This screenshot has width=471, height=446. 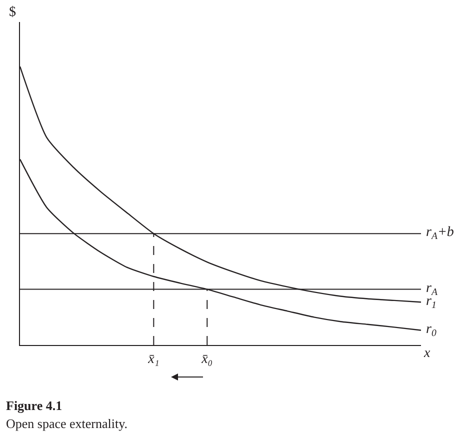 What do you see at coordinates (206, 359) in the screenshot?
I see `x-tick-label: x̄₀` at bounding box center [206, 359].